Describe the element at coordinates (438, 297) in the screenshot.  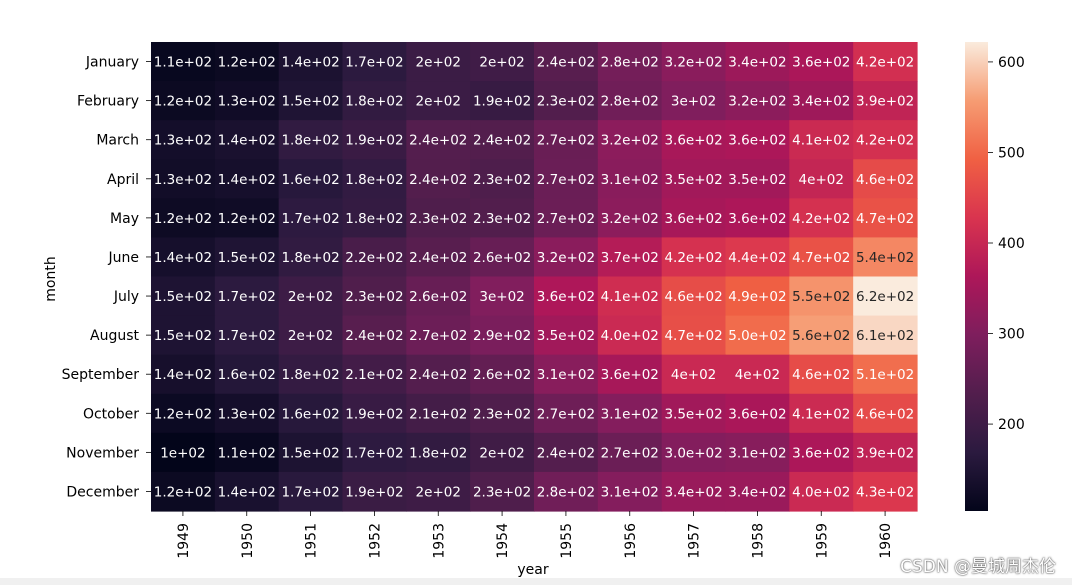
I see `cell-value-label: 2.6e+02` at that location.